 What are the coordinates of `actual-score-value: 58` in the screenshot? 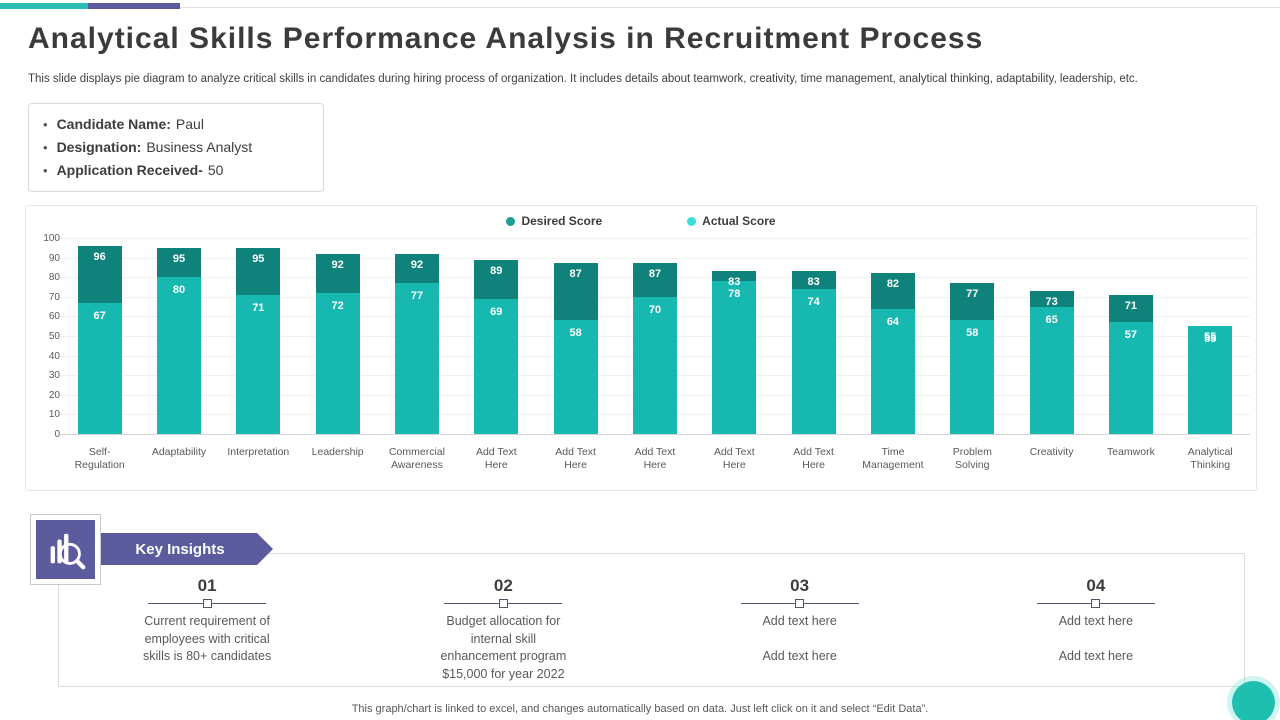 It's located at (972, 333).